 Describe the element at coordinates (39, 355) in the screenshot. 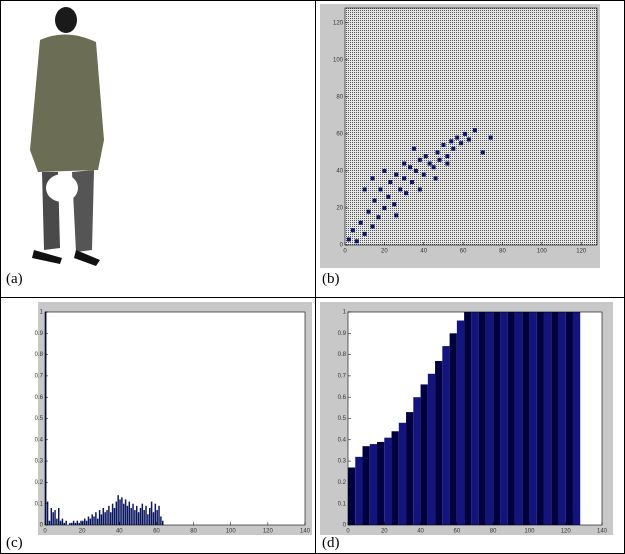

I see `y-tick-label: 0.8` at that location.